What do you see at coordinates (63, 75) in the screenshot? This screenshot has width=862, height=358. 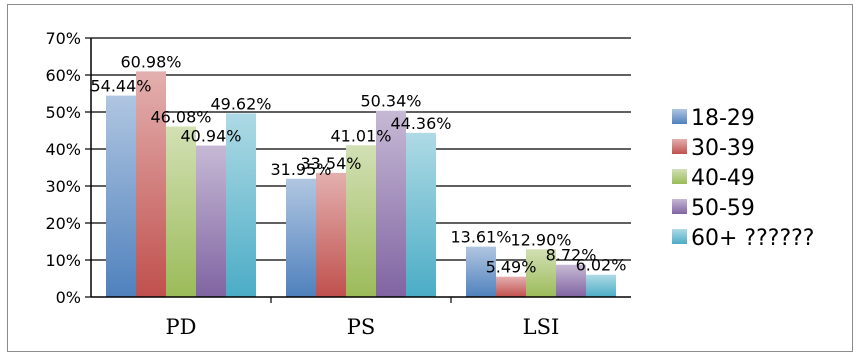 I see `y-tick-label: 60%` at bounding box center [63, 75].